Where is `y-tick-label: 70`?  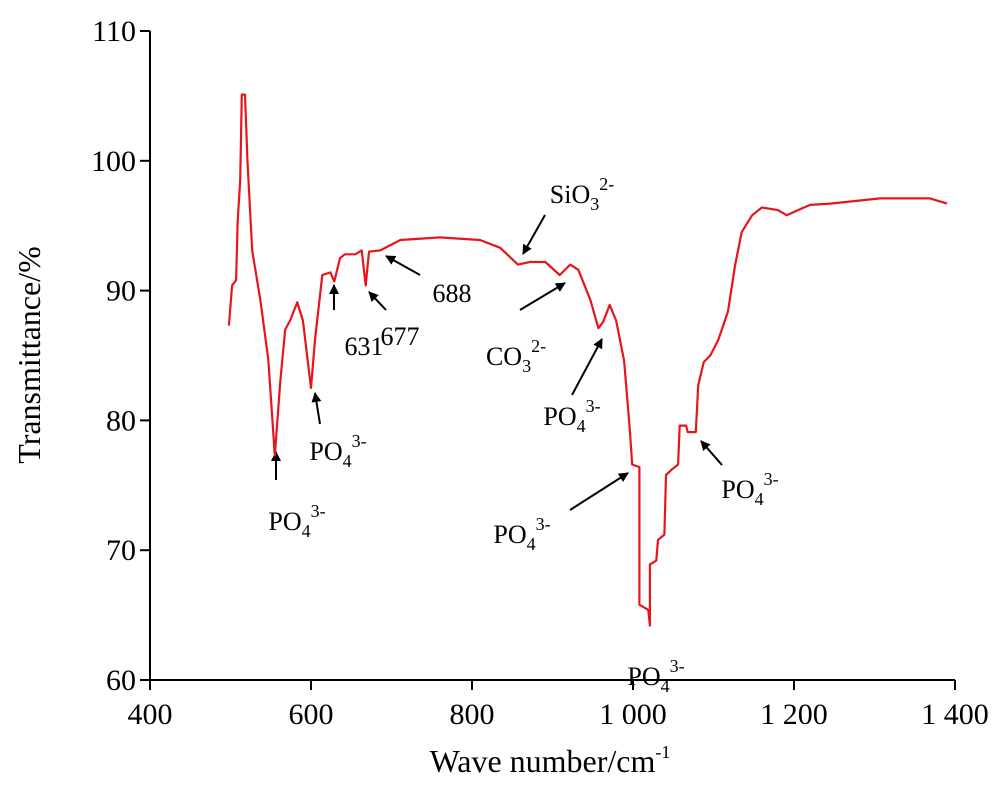
y-tick-label: 70 is located at coordinates (121, 550).